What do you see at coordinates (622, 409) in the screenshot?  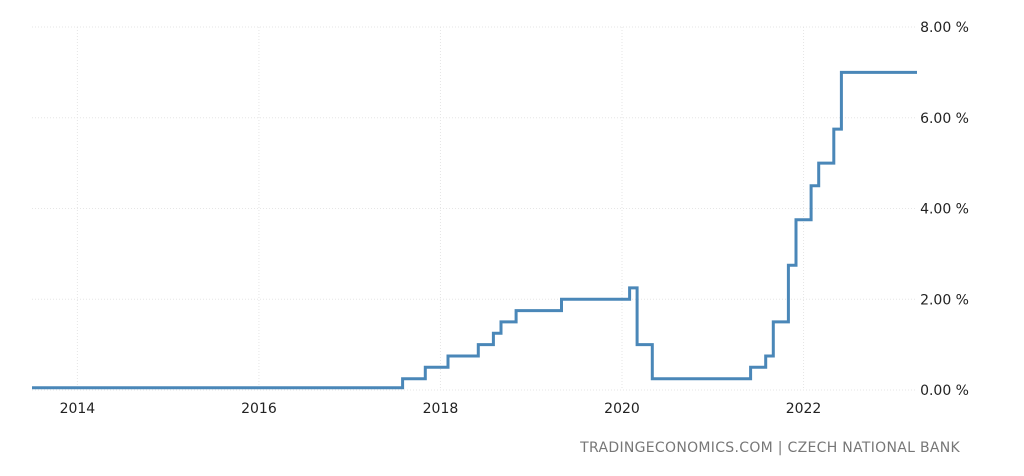 I see `x-tick-label: 2020` at bounding box center [622, 409].